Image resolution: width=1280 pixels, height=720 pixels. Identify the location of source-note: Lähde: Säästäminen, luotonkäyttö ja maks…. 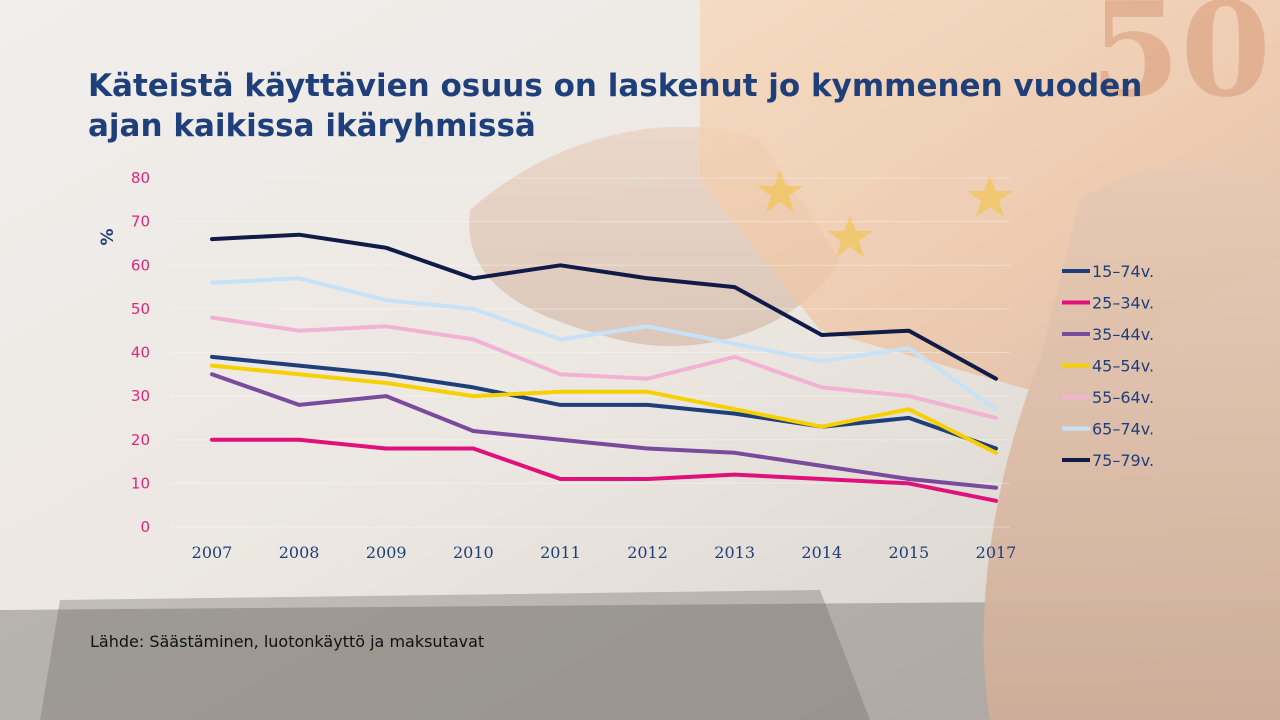
(287, 641).